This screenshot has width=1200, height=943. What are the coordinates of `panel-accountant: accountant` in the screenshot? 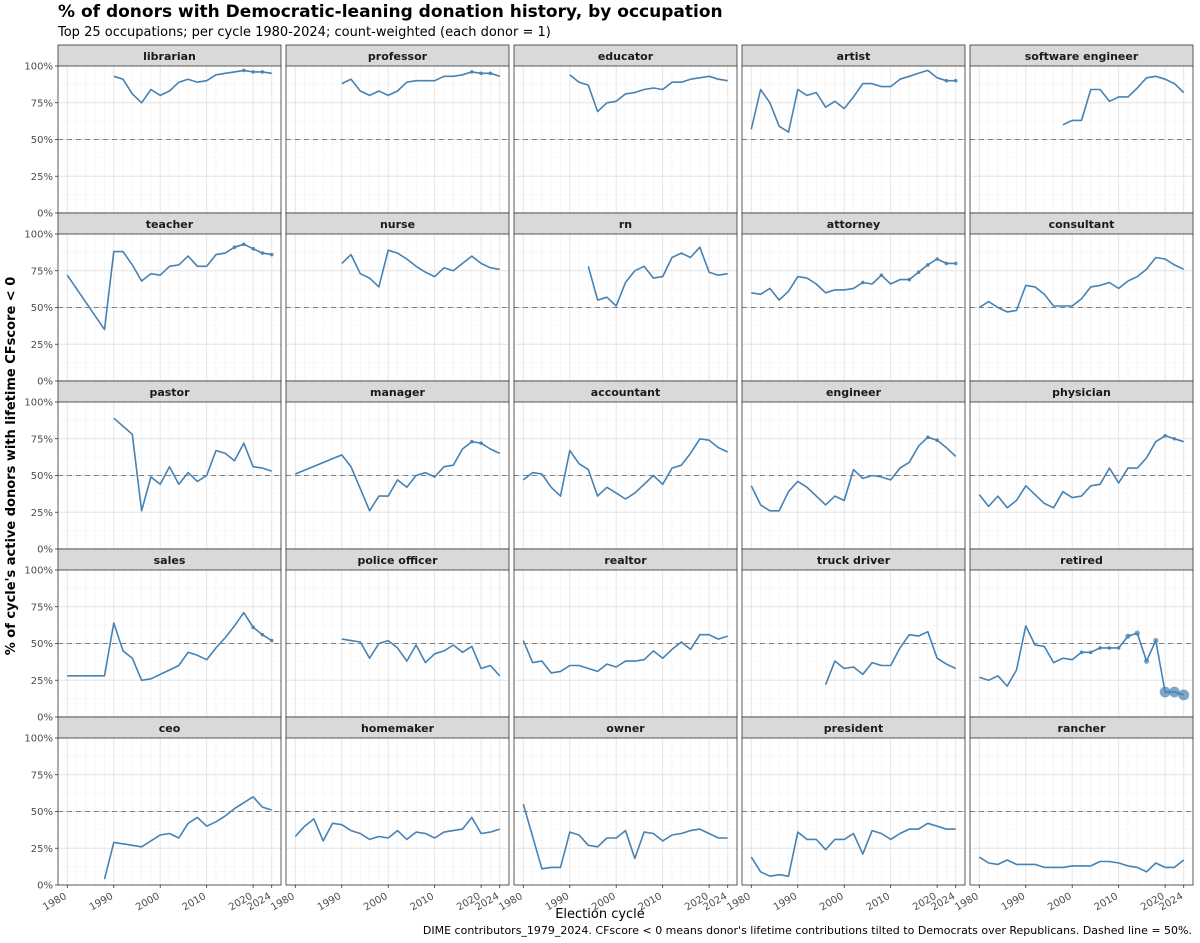 It's located at (625, 465).